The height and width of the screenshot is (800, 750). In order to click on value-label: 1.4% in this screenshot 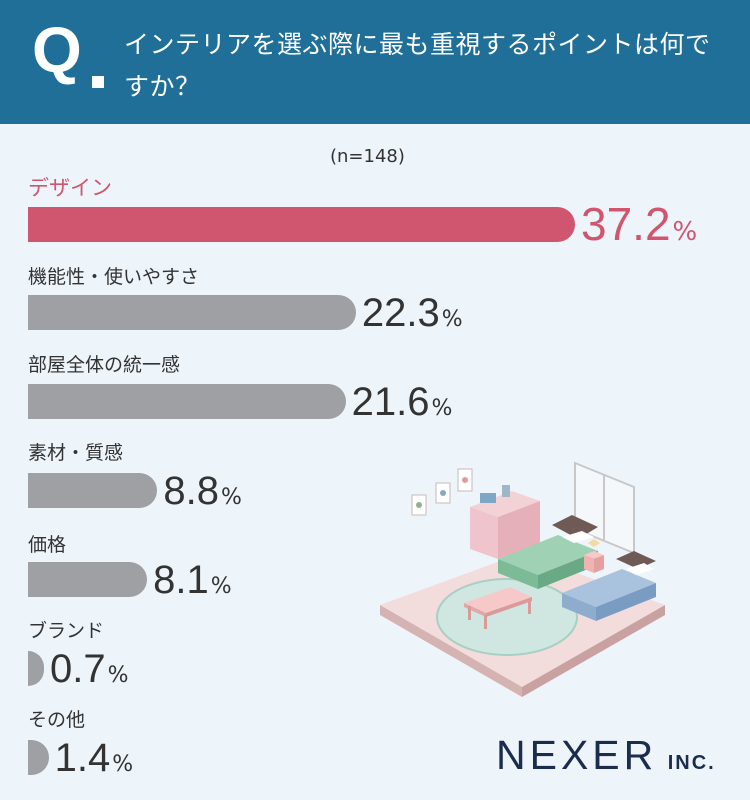, I will do `click(94, 758)`.